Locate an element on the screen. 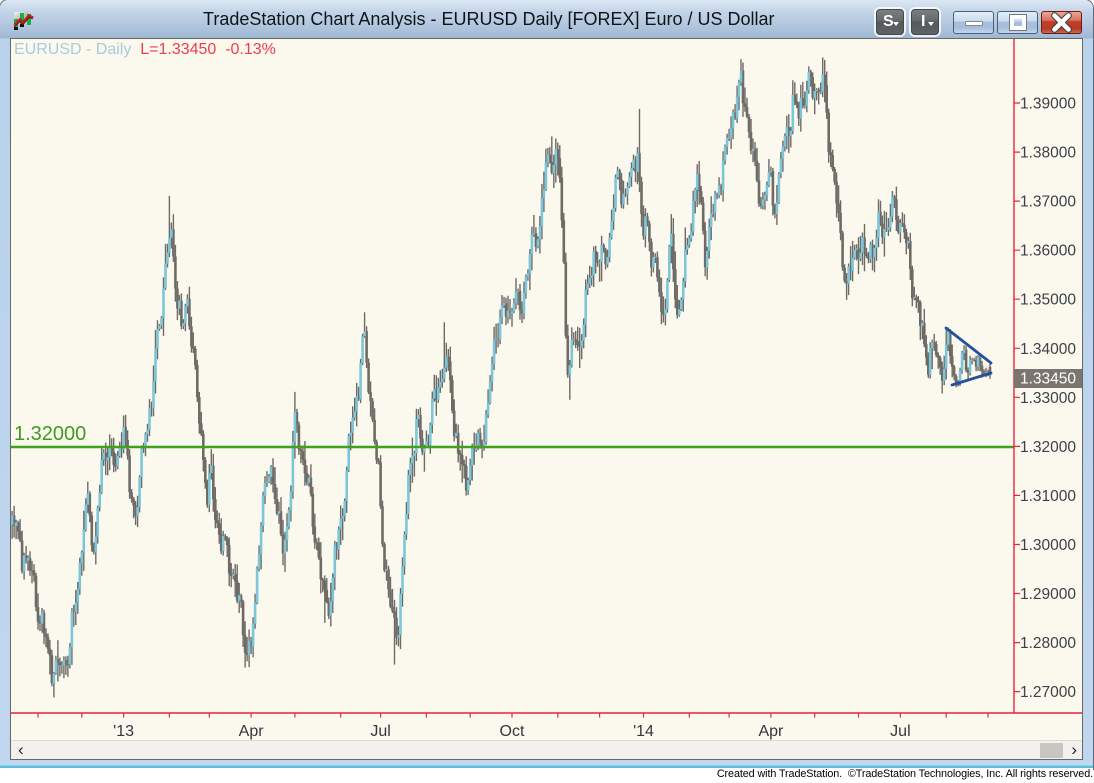 The width and height of the screenshot is (1094, 783). svg-text: 1.28000 is located at coordinates (1048, 643).